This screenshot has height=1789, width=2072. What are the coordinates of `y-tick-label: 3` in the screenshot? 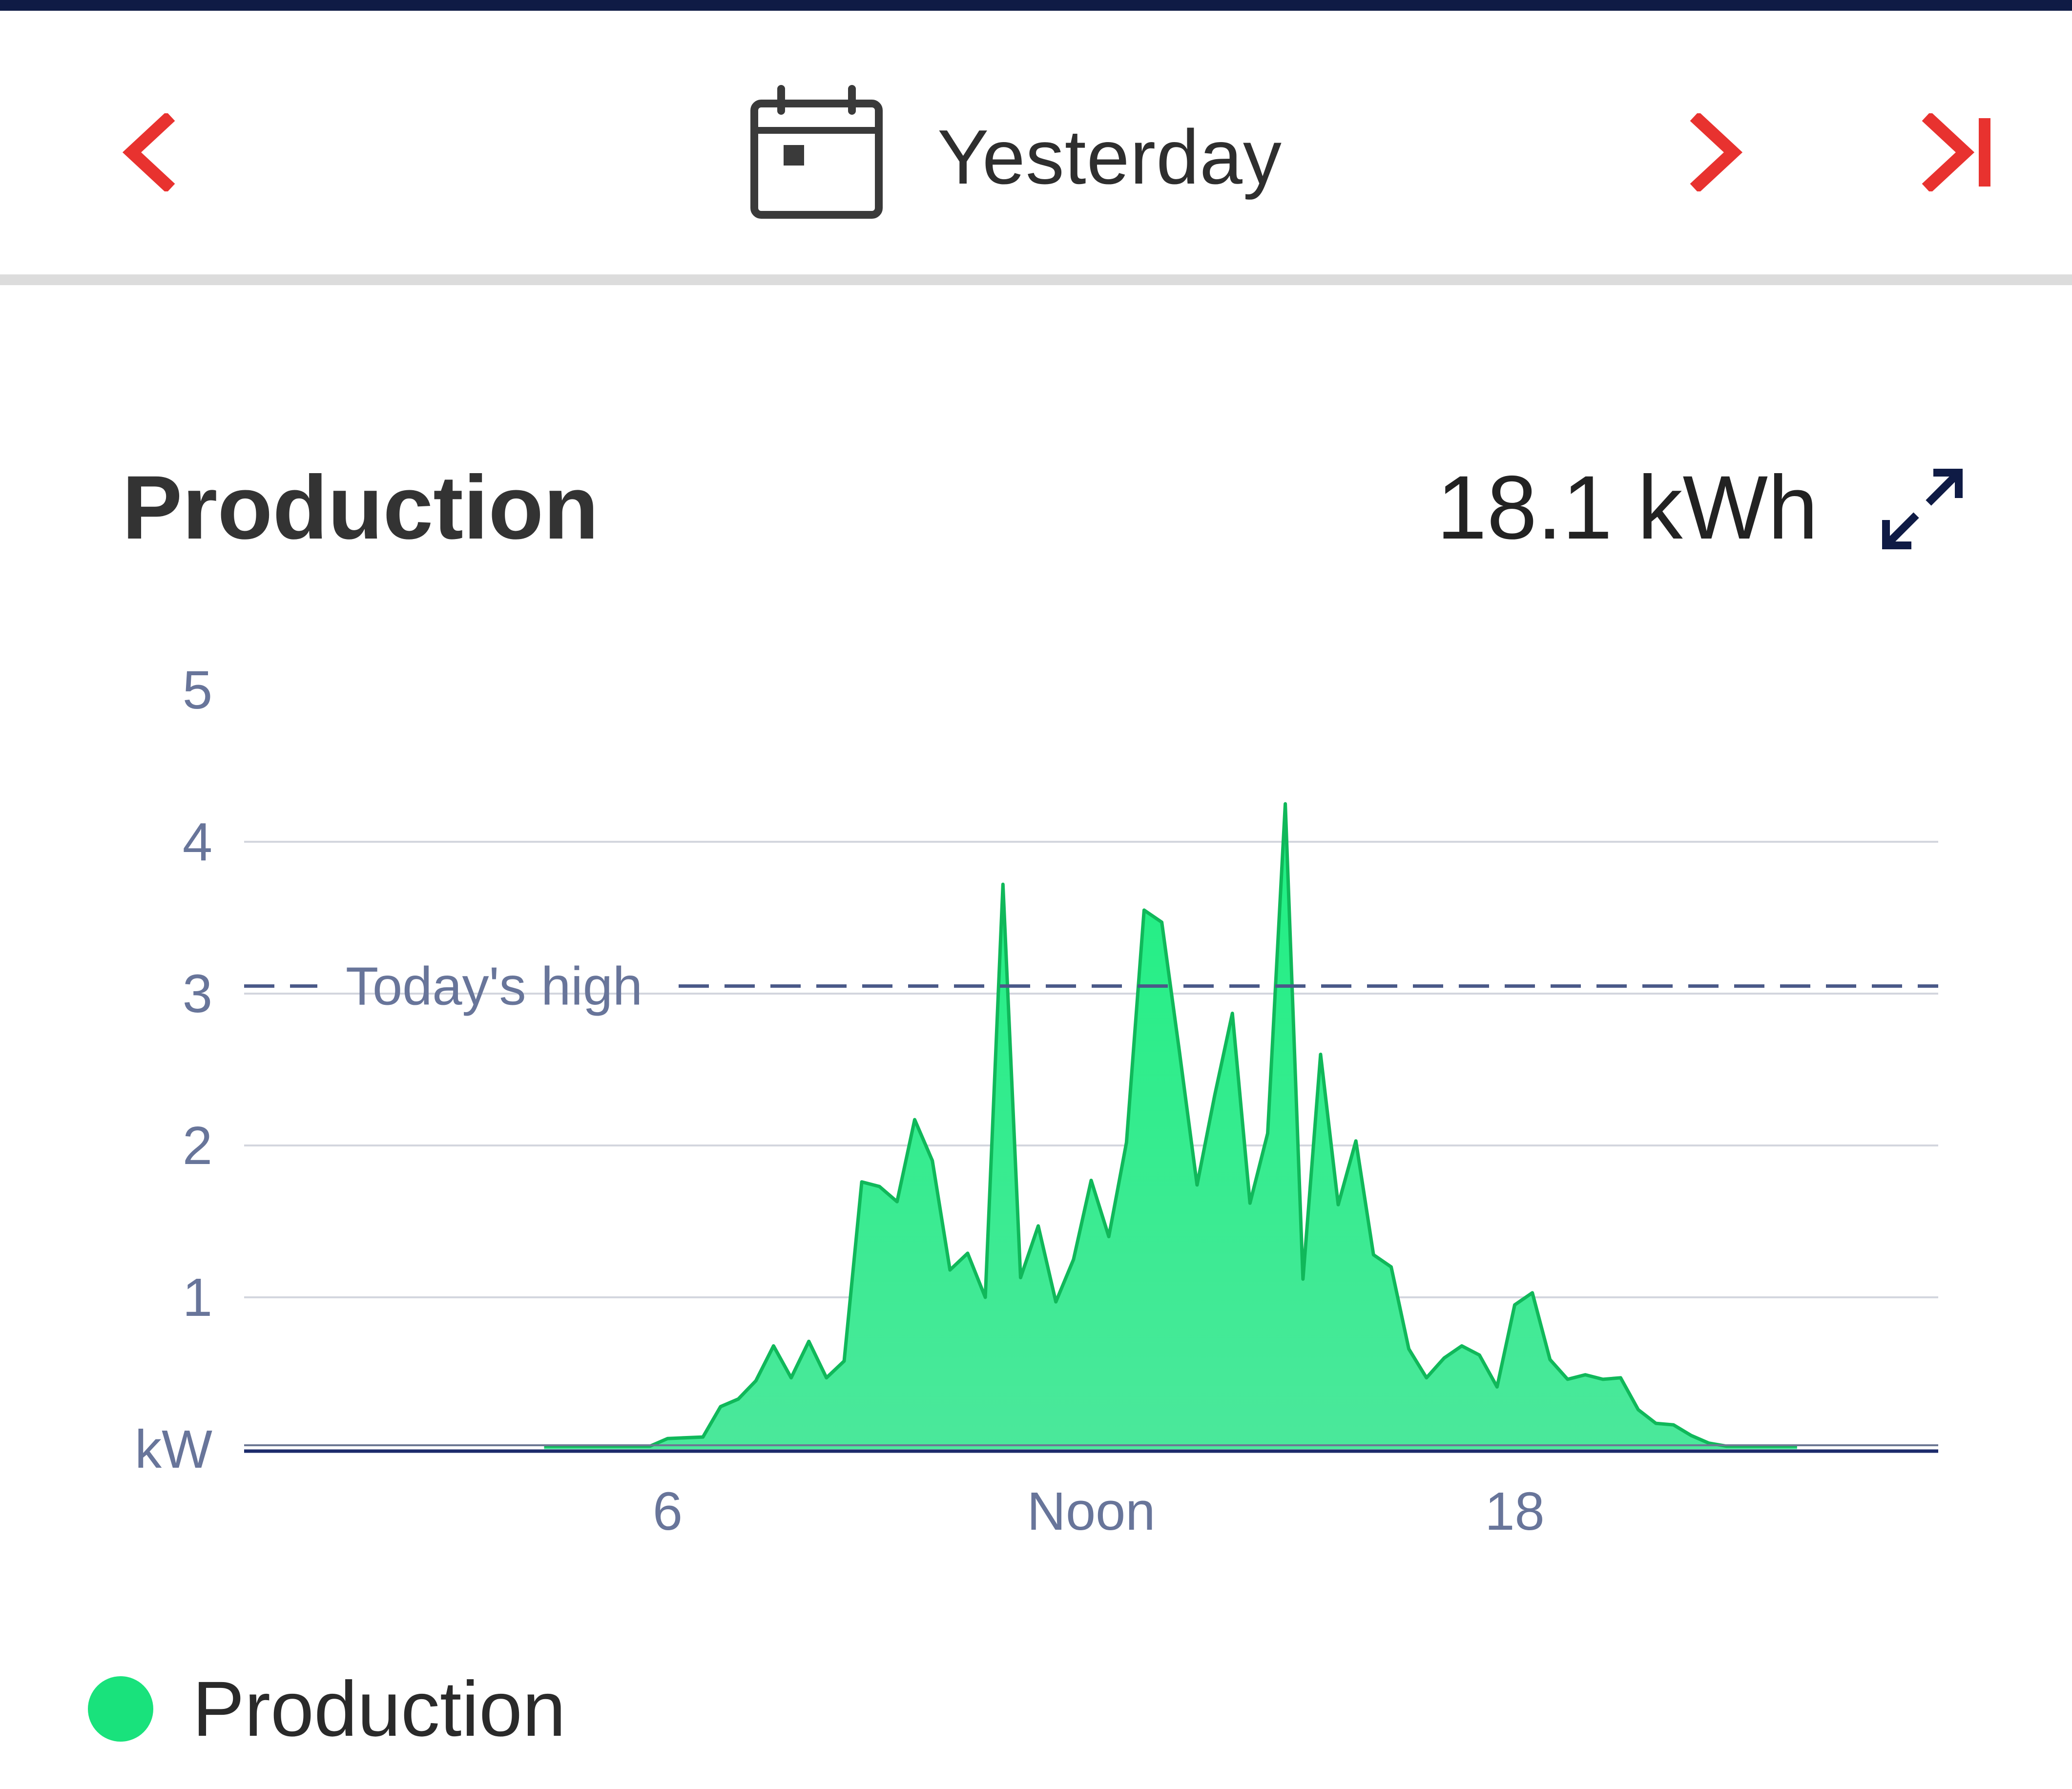 It's located at (197, 994).